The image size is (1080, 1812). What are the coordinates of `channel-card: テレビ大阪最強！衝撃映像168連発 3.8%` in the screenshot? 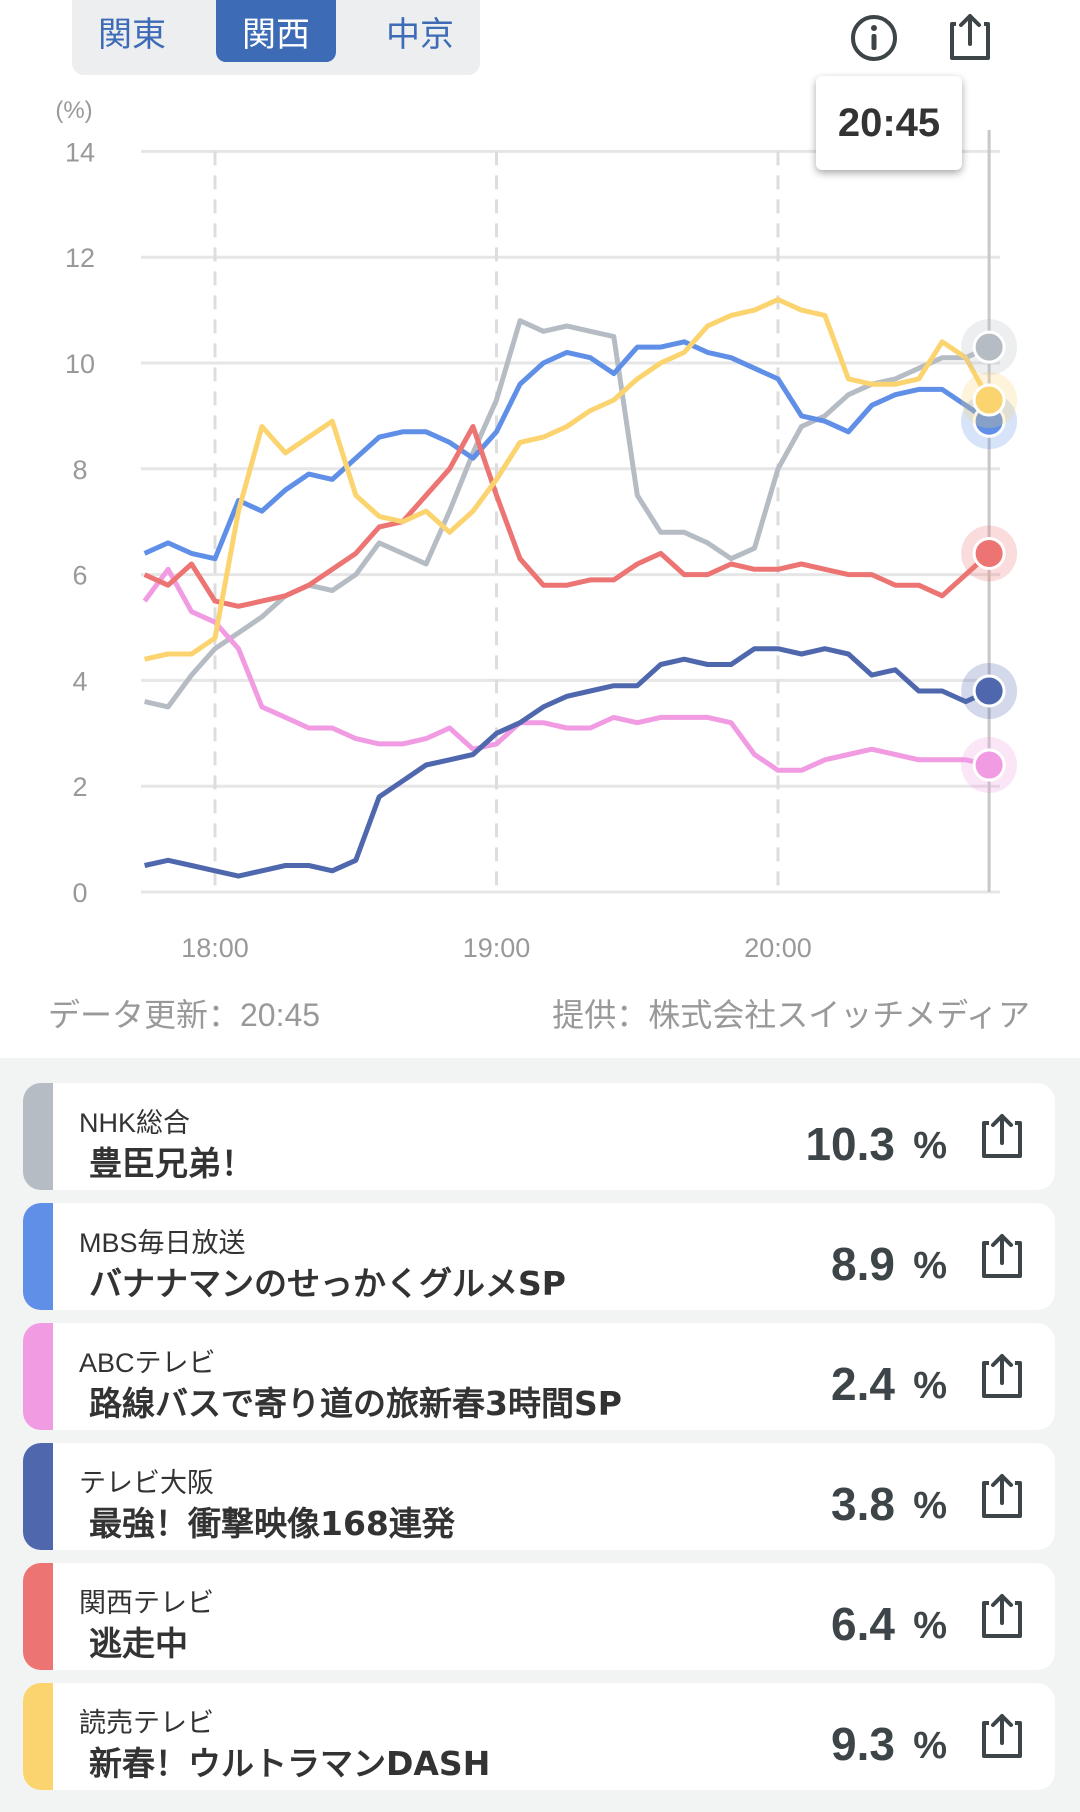 It's located at (539, 1496).